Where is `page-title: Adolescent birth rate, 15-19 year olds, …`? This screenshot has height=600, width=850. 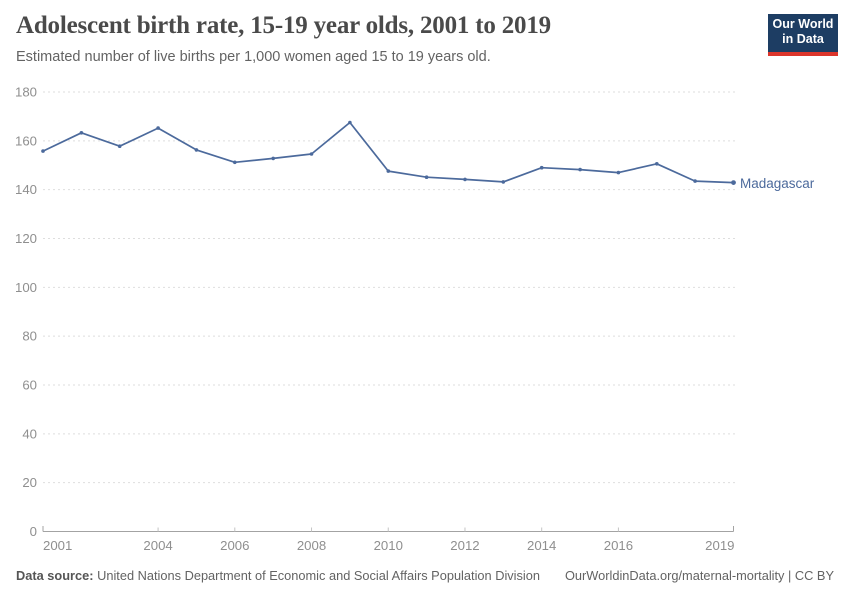 page-title: Adolescent birth rate, 15-19 year olds, … is located at coordinates (283, 25).